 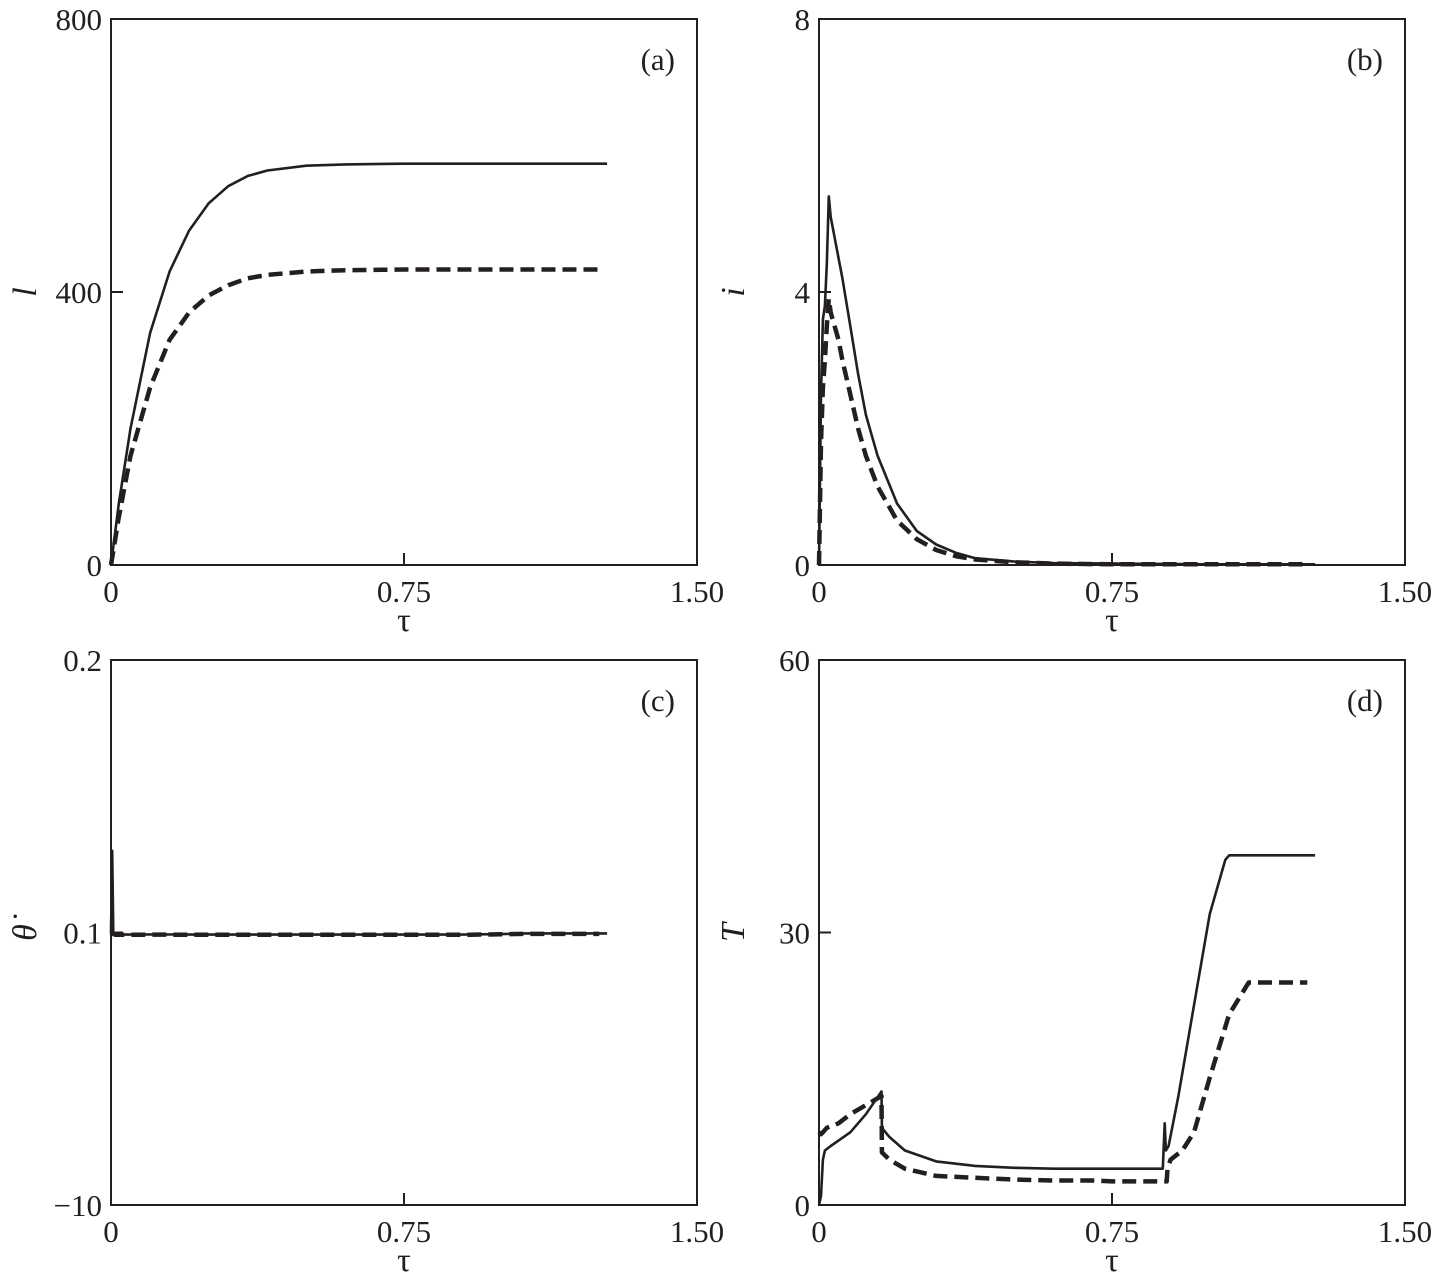 What do you see at coordinates (1405, 591) in the screenshot?
I see `x-tick-label-b-2: 1.50` at bounding box center [1405, 591].